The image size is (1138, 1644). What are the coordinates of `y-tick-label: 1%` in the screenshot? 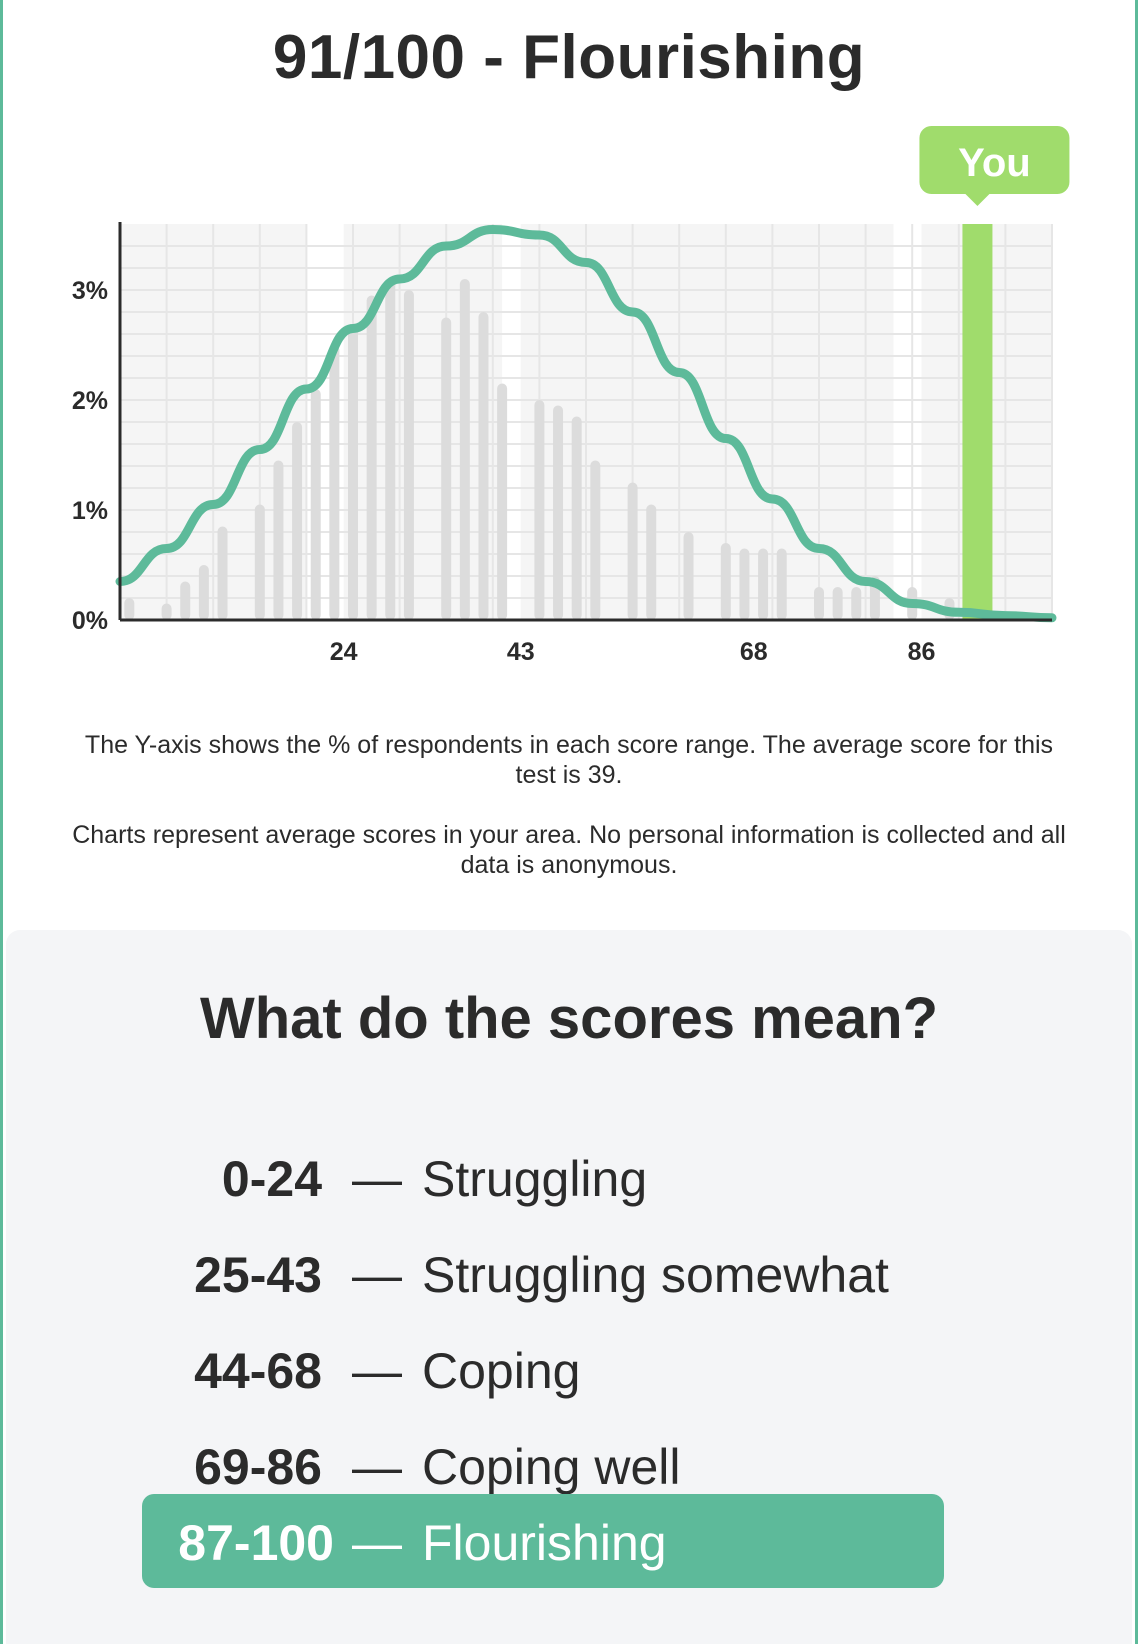 It's located at (90, 511).